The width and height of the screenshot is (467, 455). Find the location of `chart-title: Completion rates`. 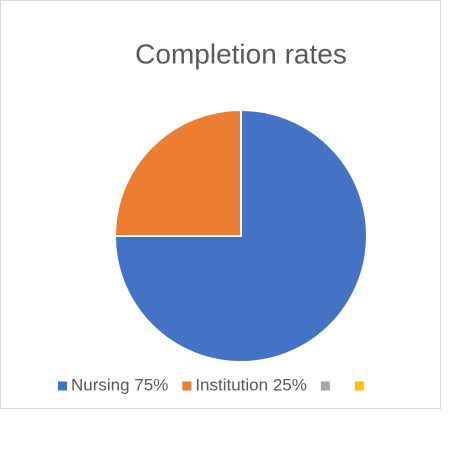

chart-title: Completion rates is located at coordinates (241, 53).